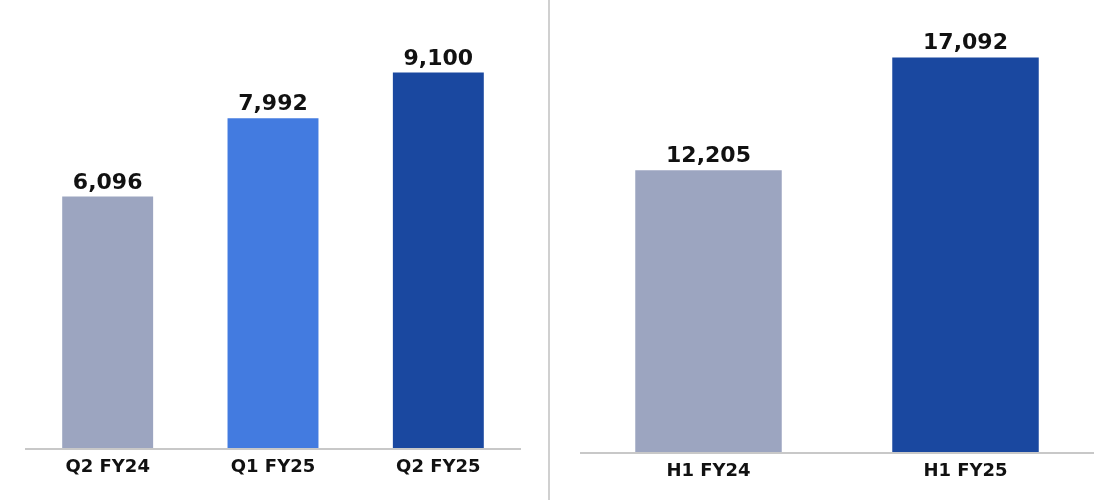 The image size is (1099, 500). What do you see at coordinates (438, 57) in the screenshot?
I see `data-label: 9,100` at bounding box center [438, 57].